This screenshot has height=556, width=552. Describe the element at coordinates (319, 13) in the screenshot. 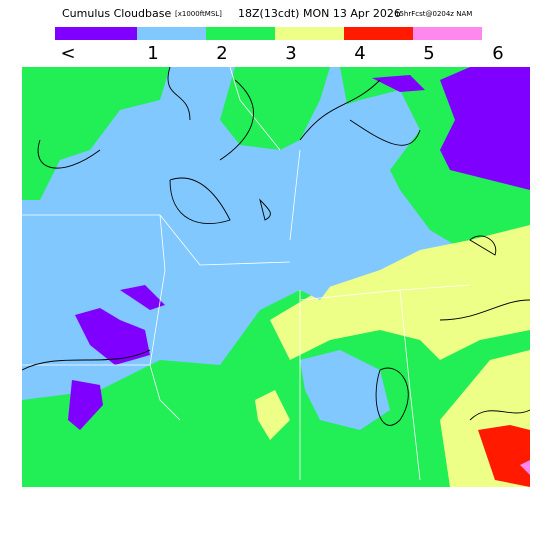

I see `valid-time: 18Z(13cdt) MON 13 Apr 2026` at that location.